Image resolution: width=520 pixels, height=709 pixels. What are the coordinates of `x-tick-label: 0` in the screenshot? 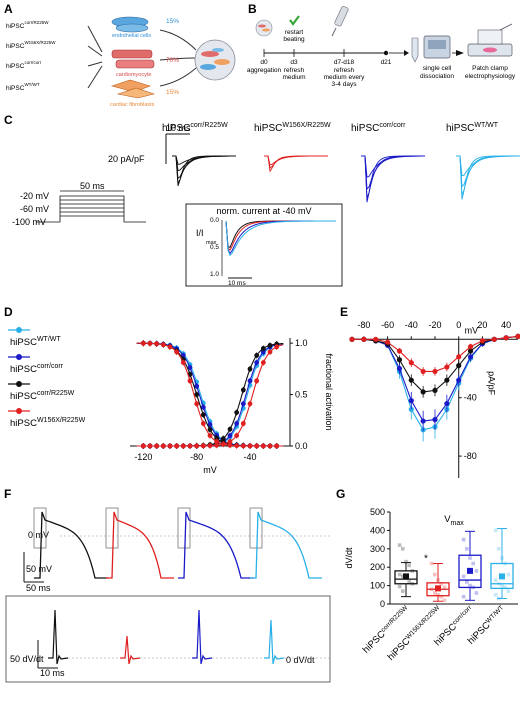 It's located at (458, 325).